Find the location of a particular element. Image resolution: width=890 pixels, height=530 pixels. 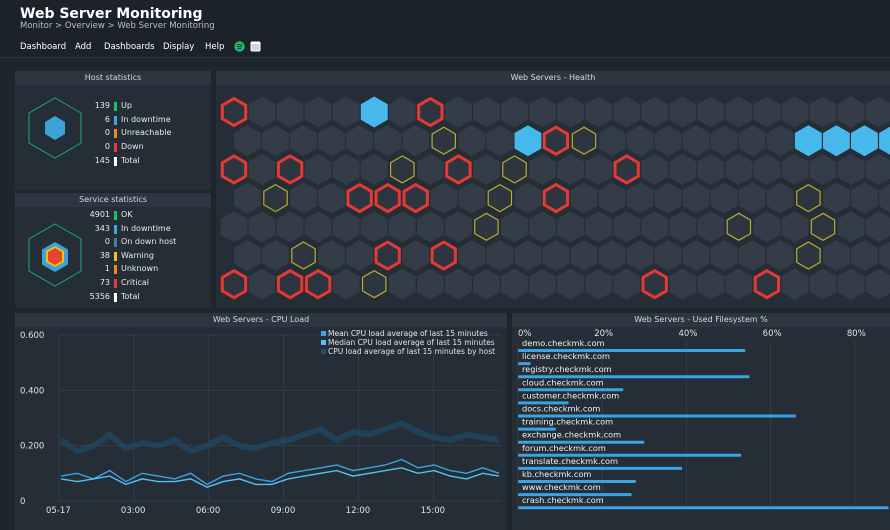

stat-row-down: 0 Down is located at coordinates (130, 148).